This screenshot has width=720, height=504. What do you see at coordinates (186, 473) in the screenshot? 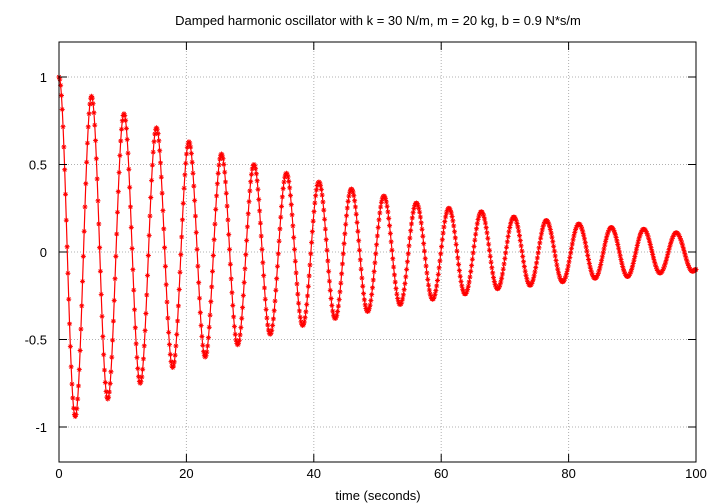
I see `x-tick-label: 20` at bounding box center [186, 473].